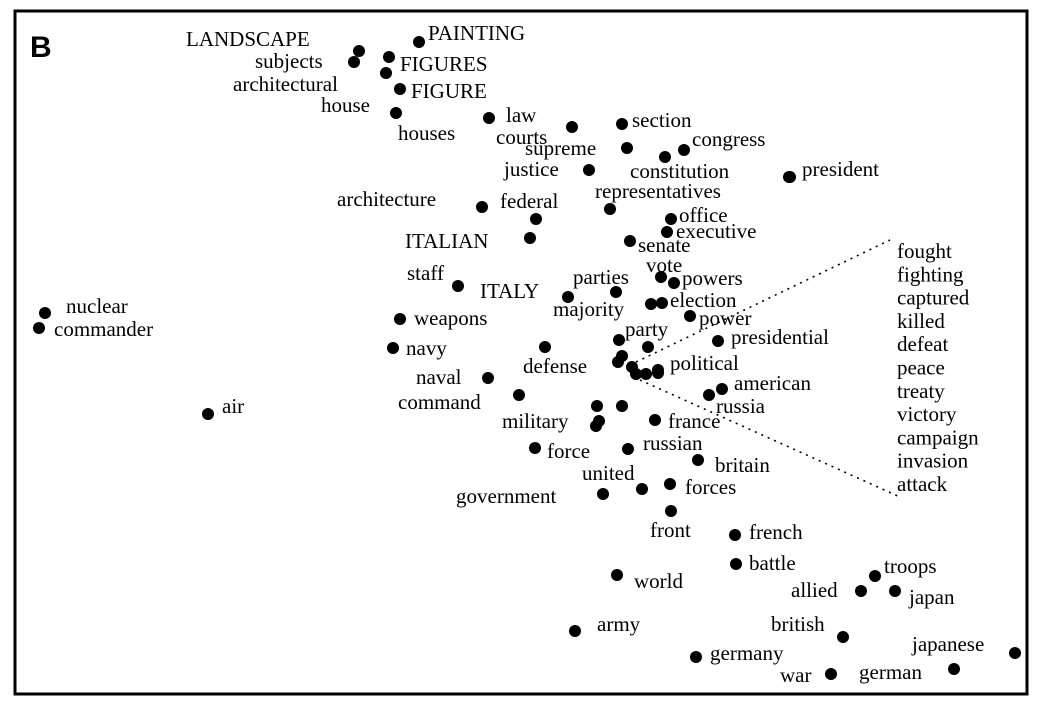 The image size is (1040, 712). Describe the element at coordinates (248, 39) in the screenshot. I see `label-landscape: LANDSCAPE` at that location.